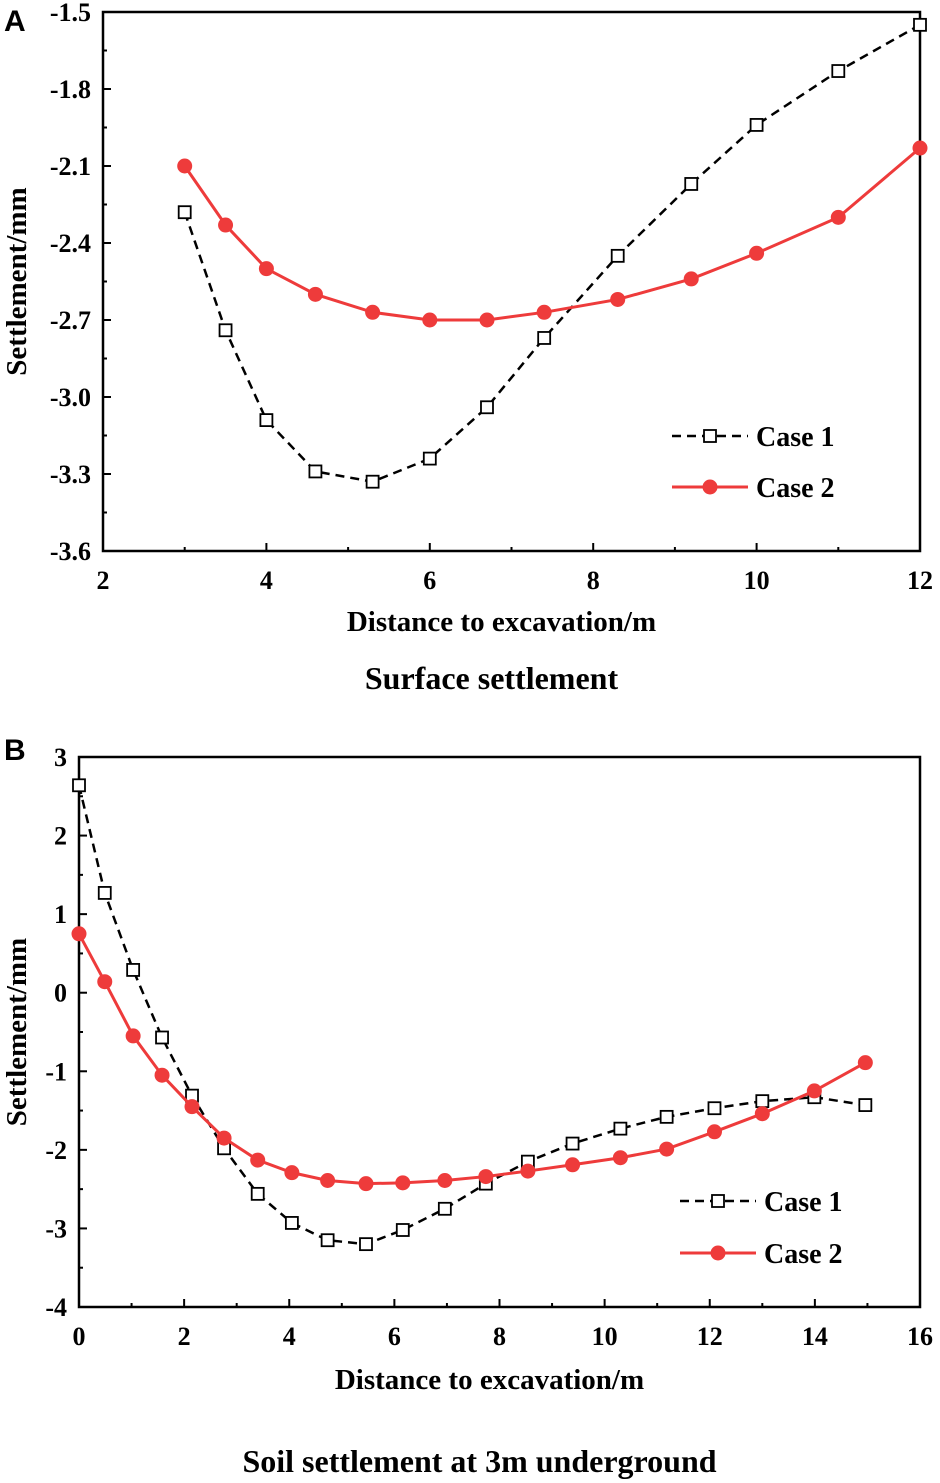  Describe the element at coordinates (60, 993) in the screenshot. I see `y-tick-label: 0` at that location.